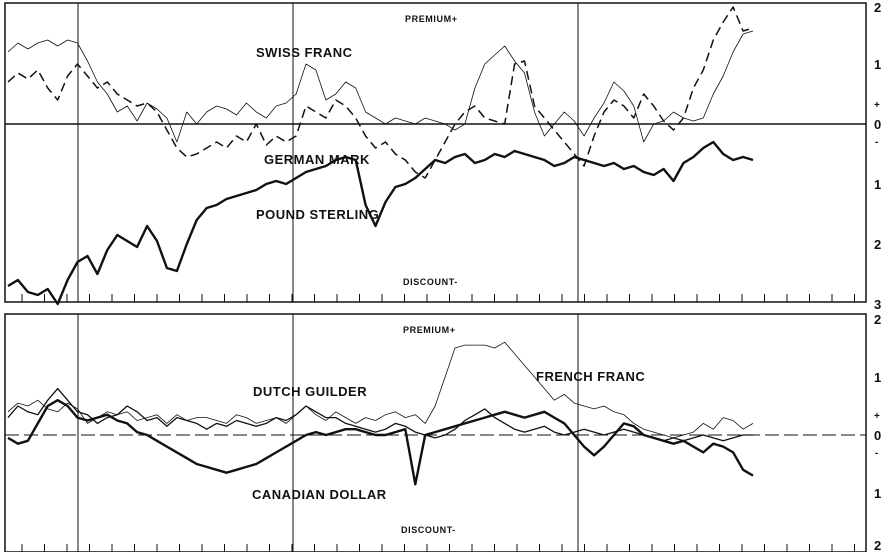 The width and height of the screenshot is (886, 552). What do you see at coordinates (877, 416) in the screenshot?
I see `bottom-plus-sign: +` at bounding box center [877, 416].